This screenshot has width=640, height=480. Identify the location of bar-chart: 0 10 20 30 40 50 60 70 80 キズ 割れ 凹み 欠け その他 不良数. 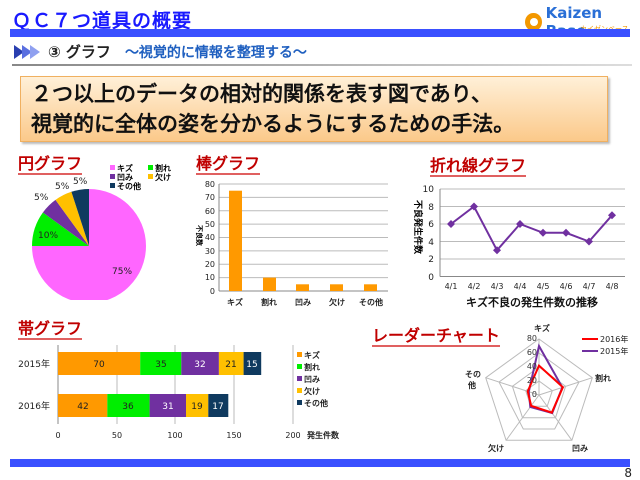
(291, 243).